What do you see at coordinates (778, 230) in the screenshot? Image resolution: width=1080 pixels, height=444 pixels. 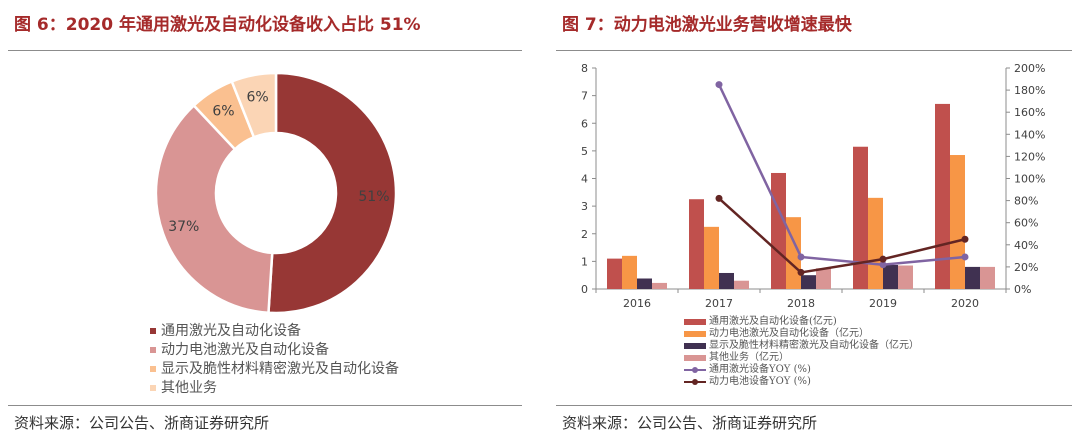 I see `bar-series1-2018` at bounding box center [778, 230].